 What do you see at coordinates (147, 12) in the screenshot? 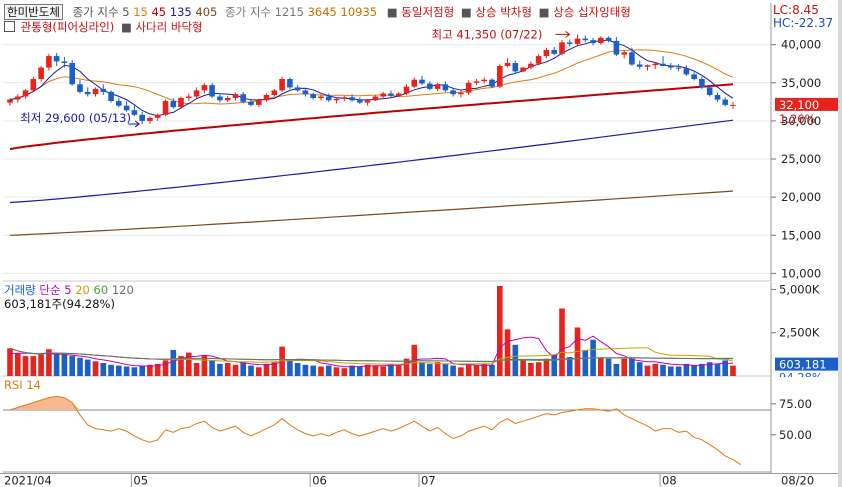
I see `ma-legend: 종가 지수 5 15 45 135 405` at bounding box center [147, 12].